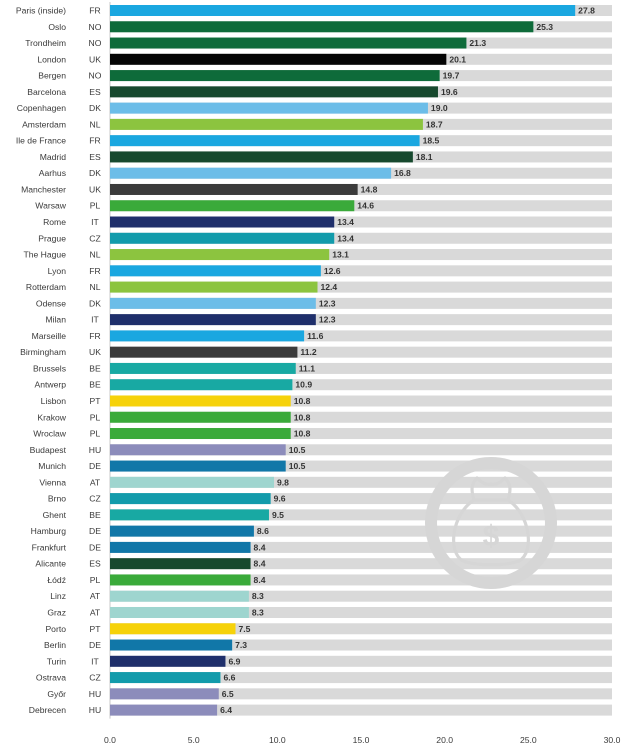 This screenshot has width=632, height=750. I want to click on city-label: The Hague, so click(44, 255).